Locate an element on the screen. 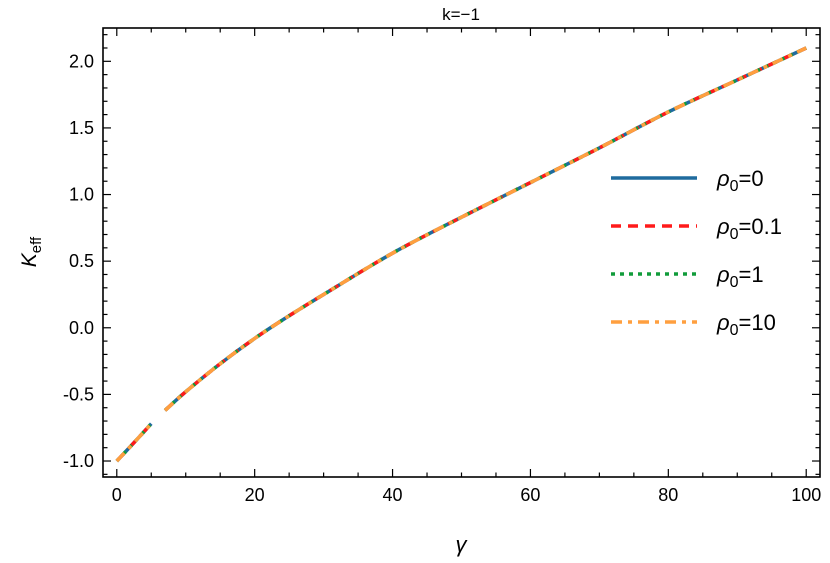 This screenshot has width=830, height=563. legend-label-3: ρ0=10 is located at coordinates (746, 324).